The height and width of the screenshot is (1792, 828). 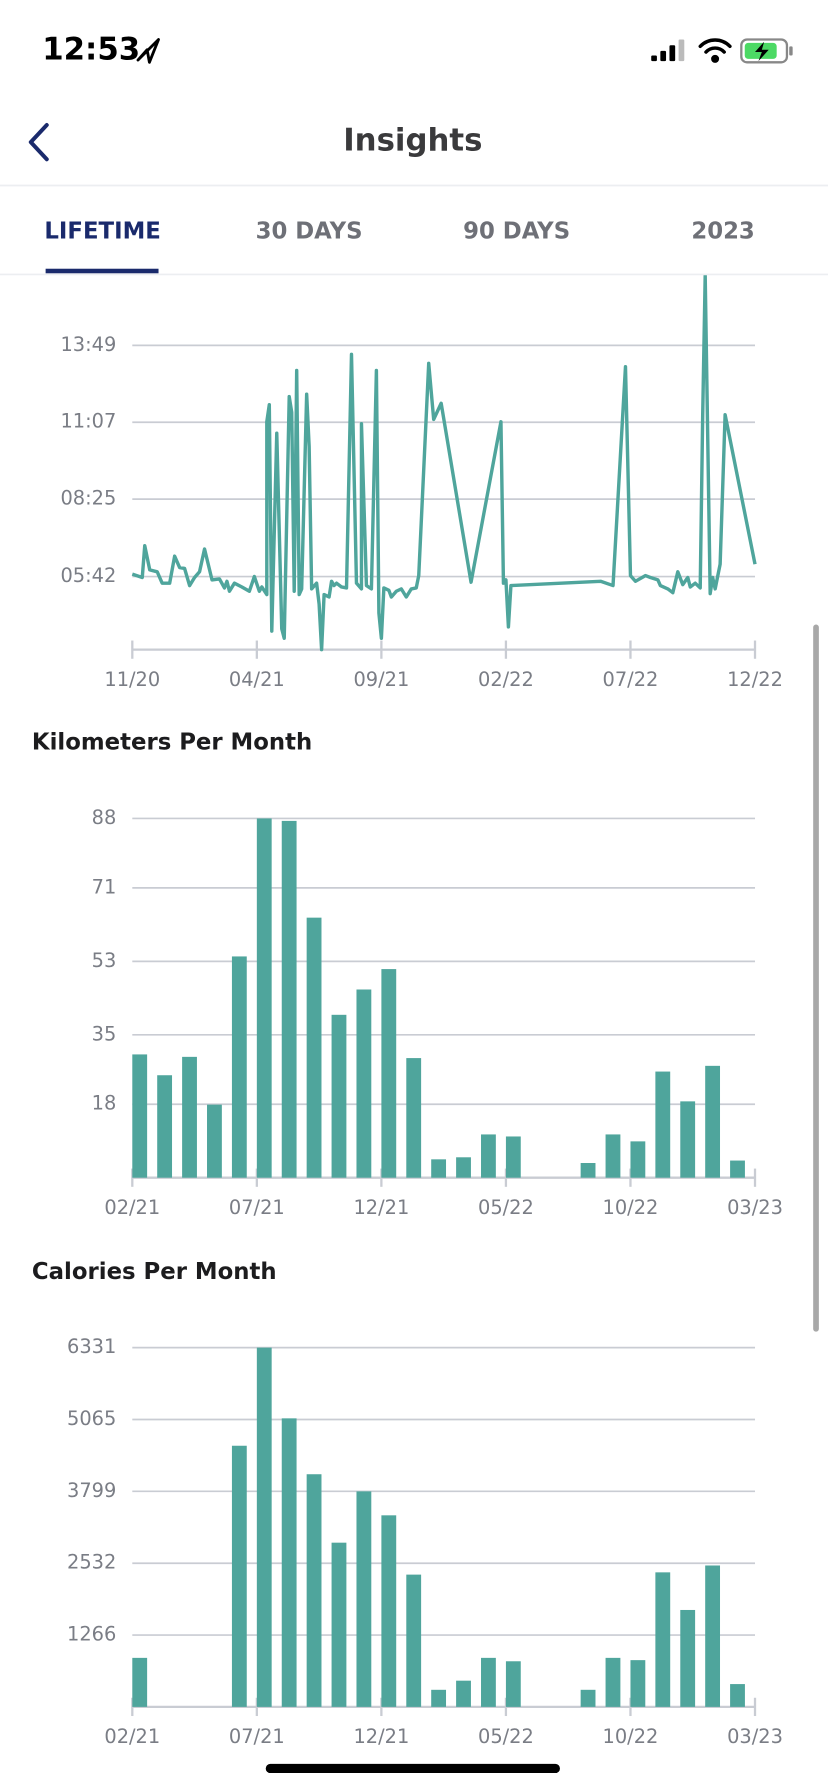 What do you see at coordinates (91, 1562) in the screenshot?
I see `y-tick-label: 2532` at bounding box center [91, 1562].